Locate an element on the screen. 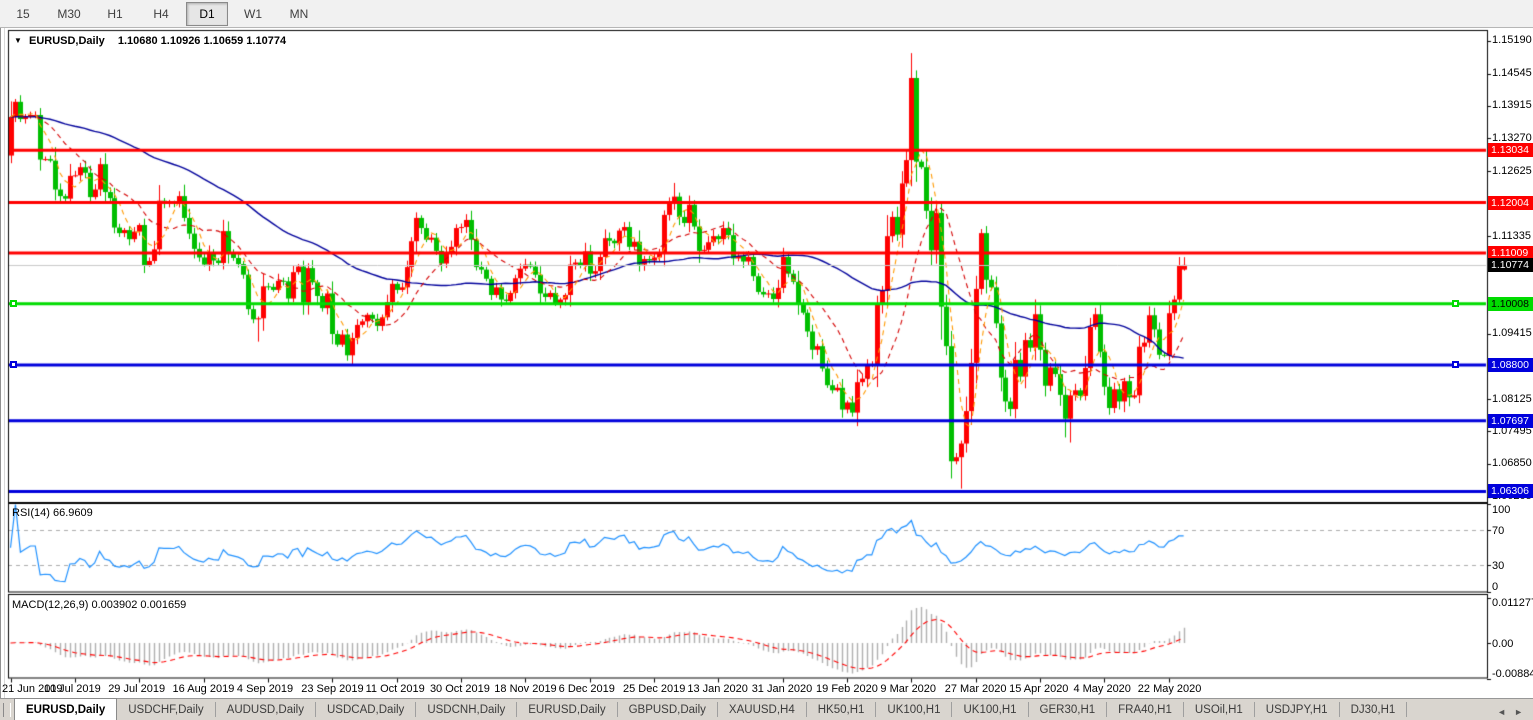 This screenshot has height=720, width=1533. chart-tab-5: EURUSD,Daily is located at coordinates (567, 709).